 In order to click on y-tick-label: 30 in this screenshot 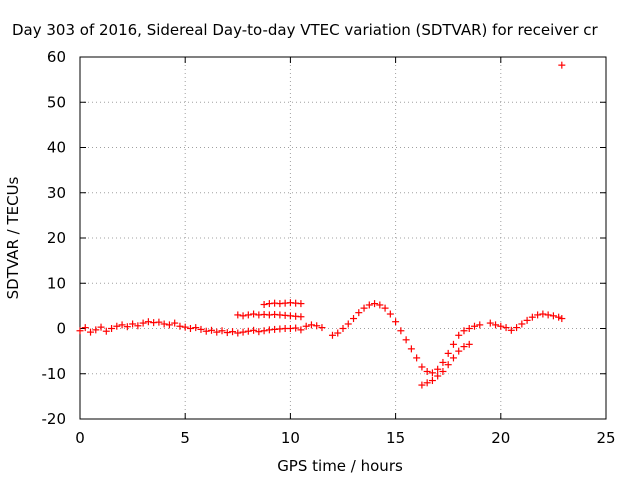, I will do `click(56, 193)`.